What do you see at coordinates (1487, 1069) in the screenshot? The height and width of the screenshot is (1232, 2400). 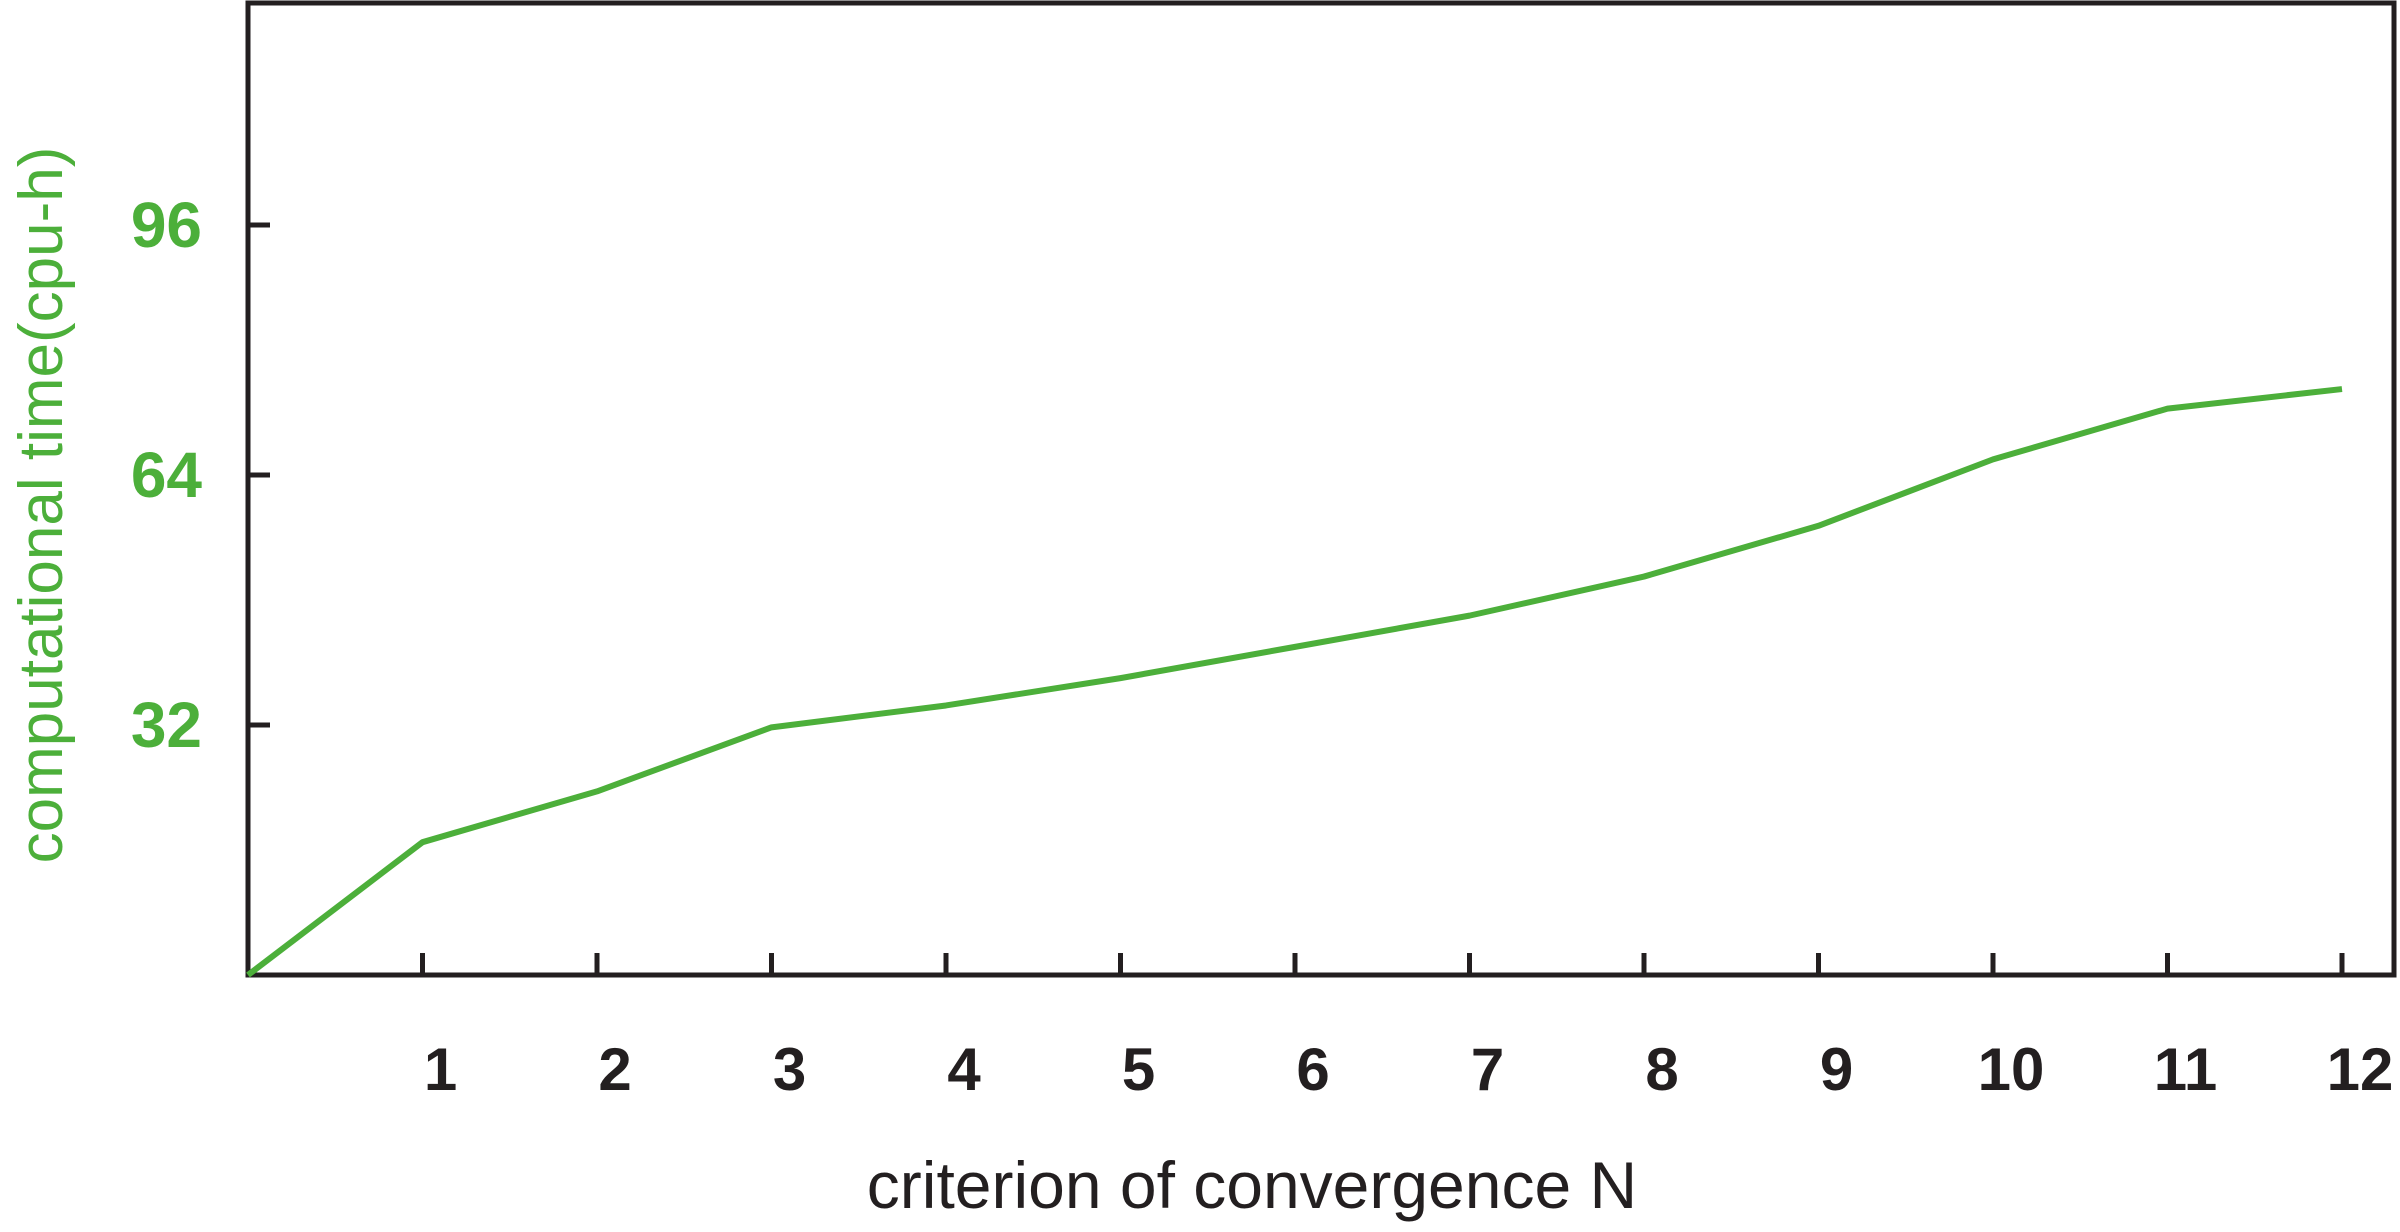 I see `x-tick-label: 7` at bounding box center [1487, 1069].